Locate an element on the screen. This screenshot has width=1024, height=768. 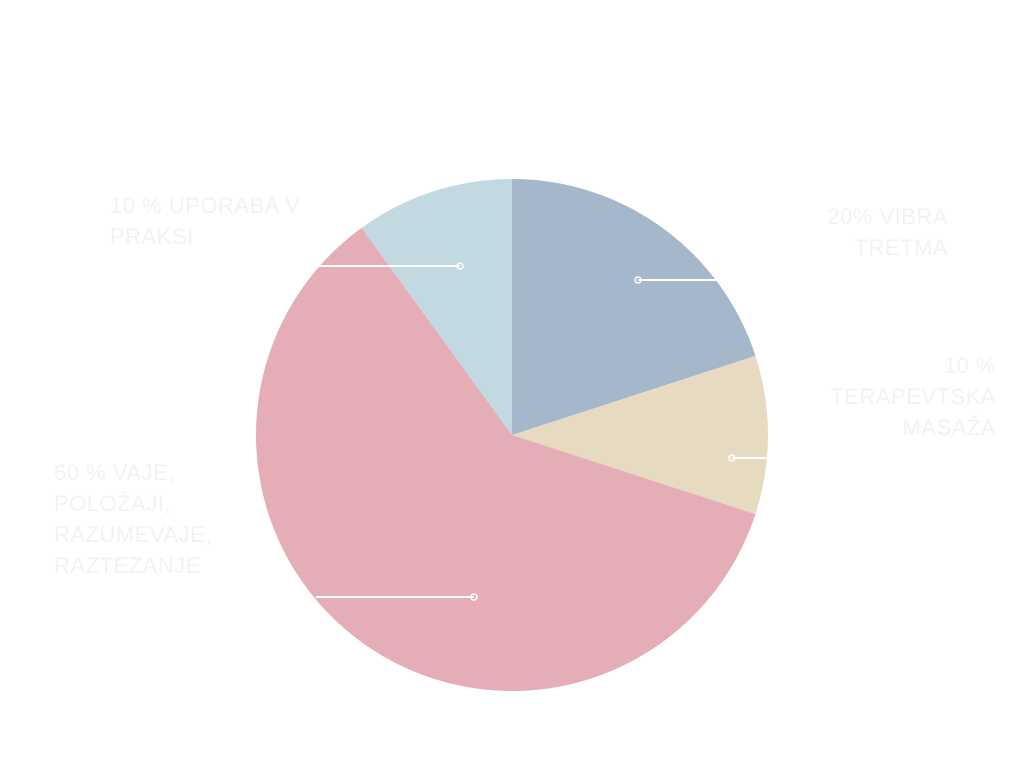
pie-slice-terapevtska-masaza is located at coordinates (640, 435).